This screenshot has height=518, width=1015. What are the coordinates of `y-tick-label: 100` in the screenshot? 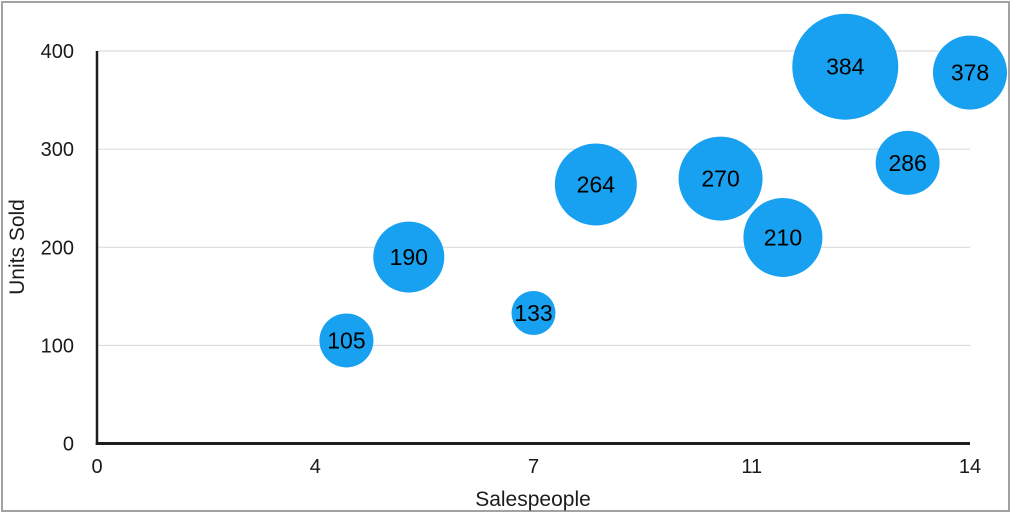 It's located at (57, 346).